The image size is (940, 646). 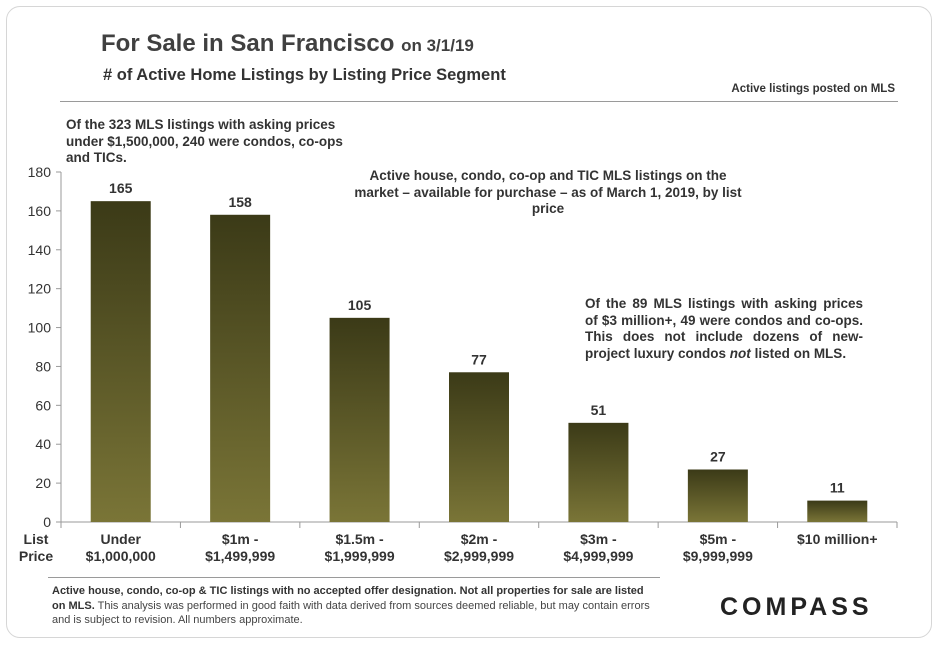 What do you see at coordinates (43, 444) in the screenshot?
I see `y-tick-label: 40` at bounding box center [43, 444].